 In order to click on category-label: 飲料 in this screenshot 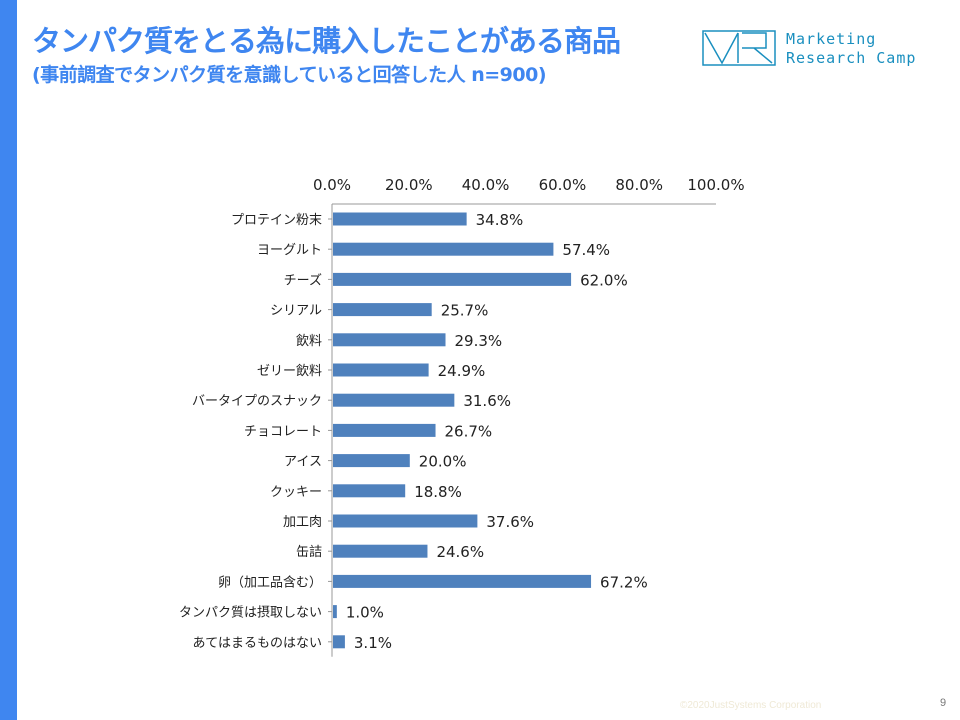, I will do `click(309, 341)`.